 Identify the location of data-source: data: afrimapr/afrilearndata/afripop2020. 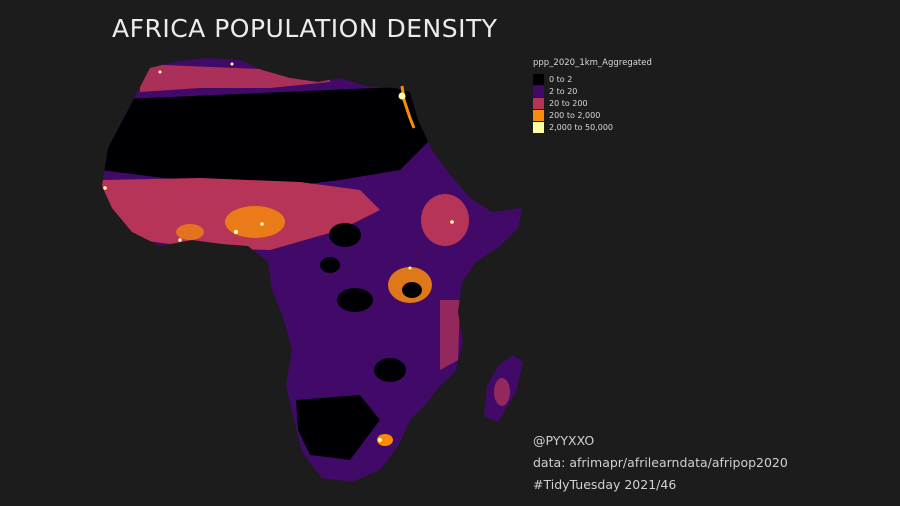
(660, 462).